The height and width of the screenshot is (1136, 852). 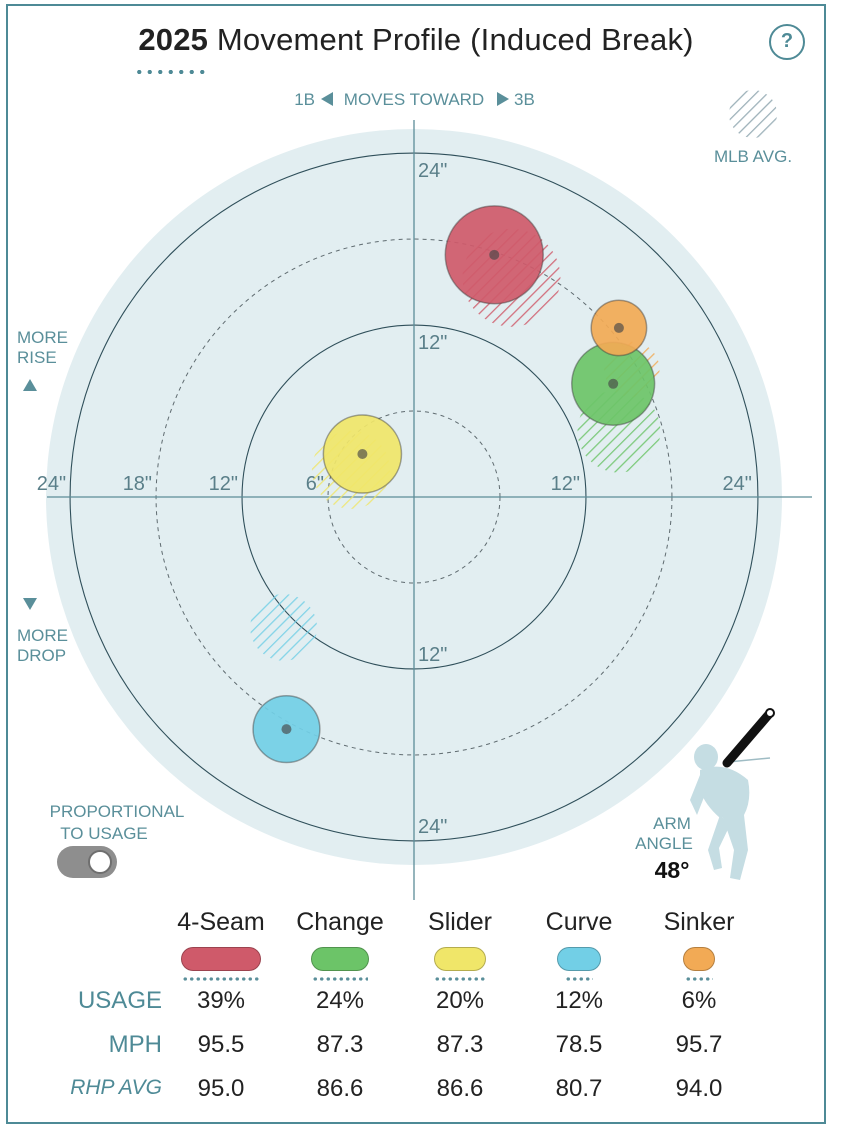 I want to click on table-cell-mph: 95.7, so click(x=699, y=1044).